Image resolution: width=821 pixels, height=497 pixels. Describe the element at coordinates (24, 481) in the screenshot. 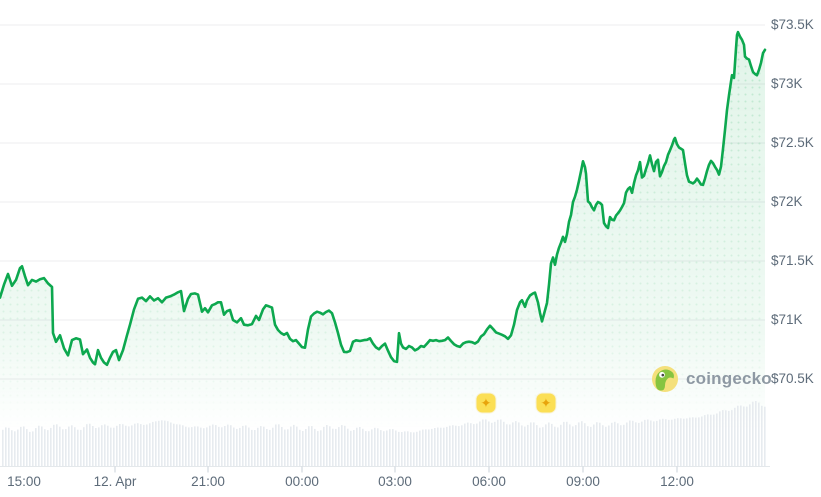

I see `x-axis-label: 15:00` at that location.